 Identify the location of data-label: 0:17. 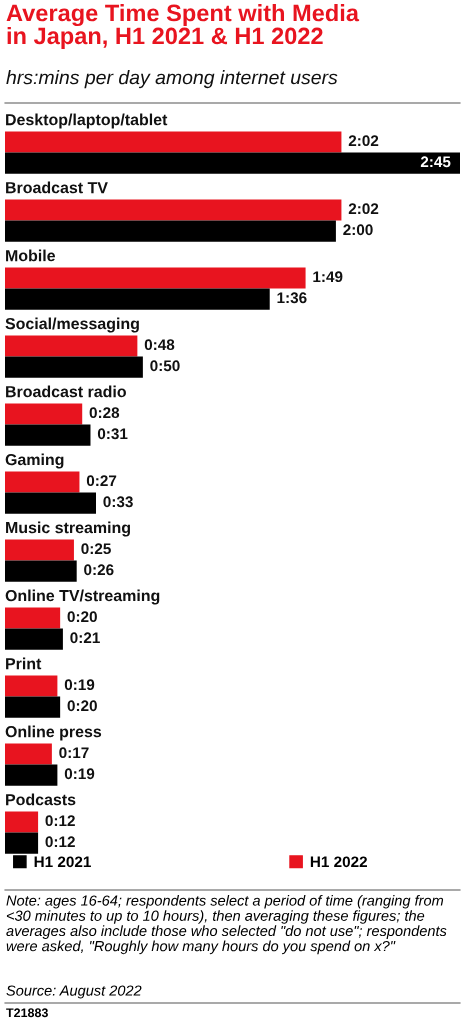
(74, 753).